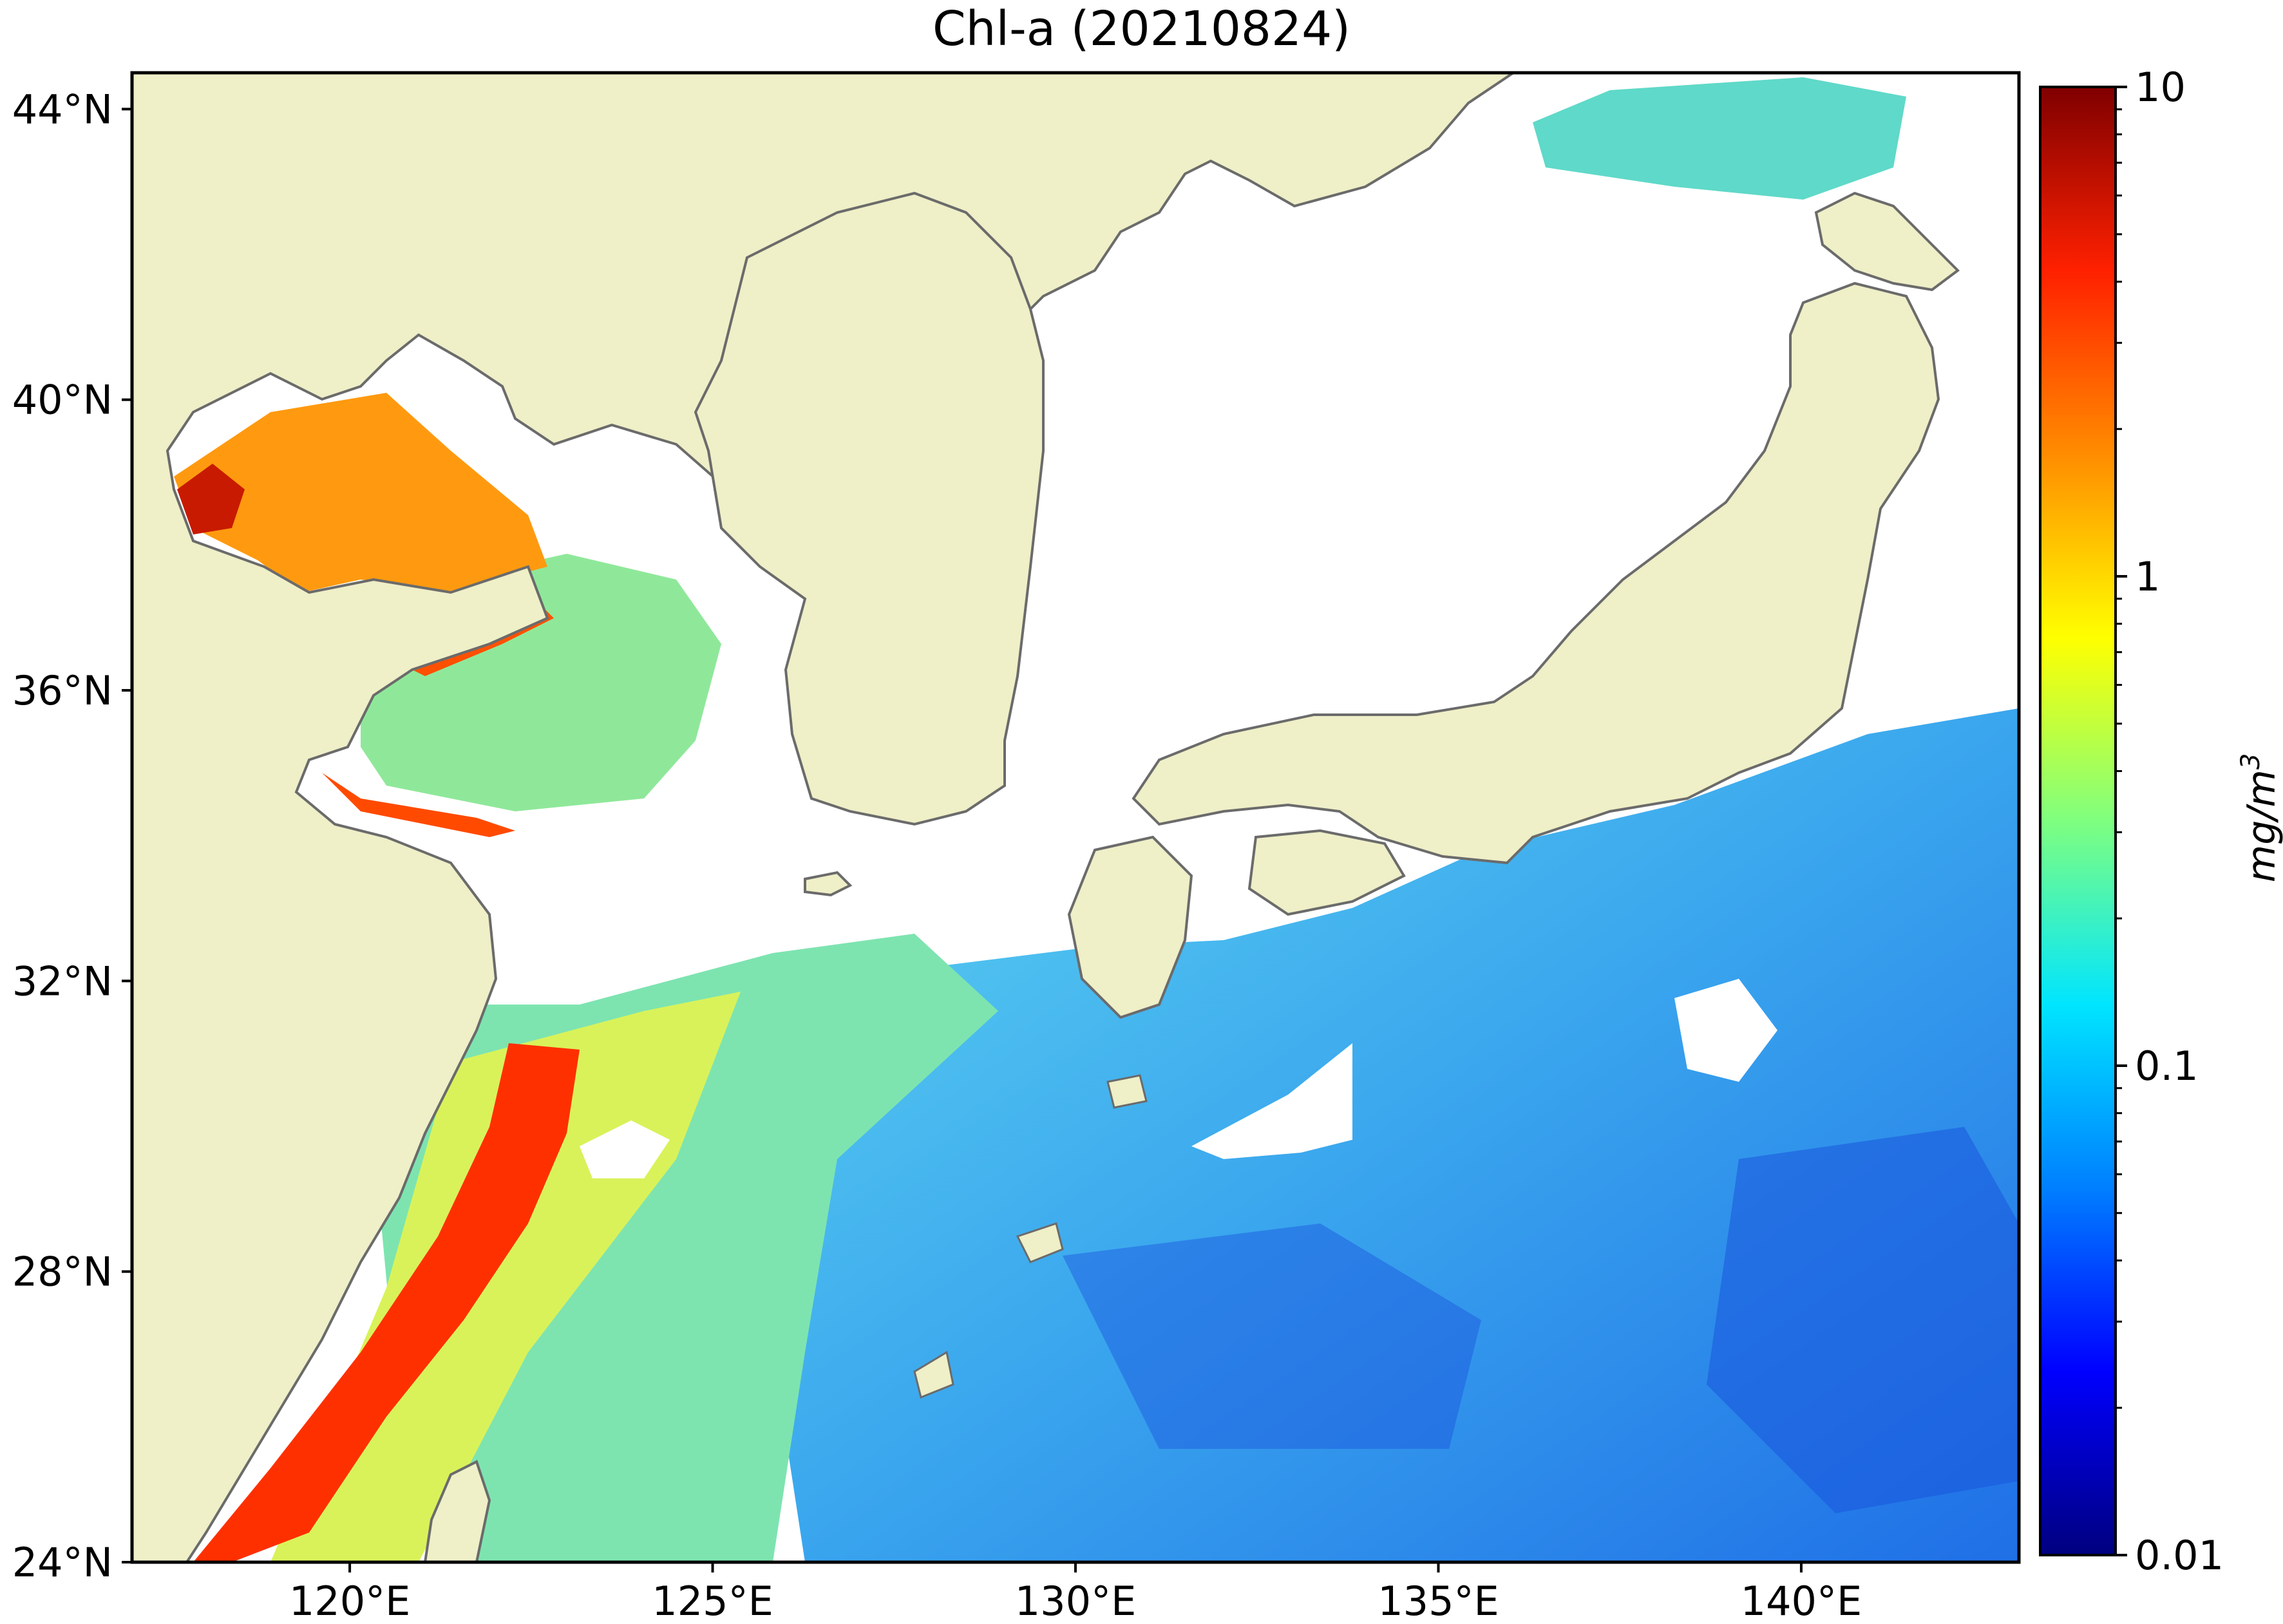  What do you see at coordinates (869, 509) in the screenshot?
I see `korean-peninsula` at bounding box center [869, 509].